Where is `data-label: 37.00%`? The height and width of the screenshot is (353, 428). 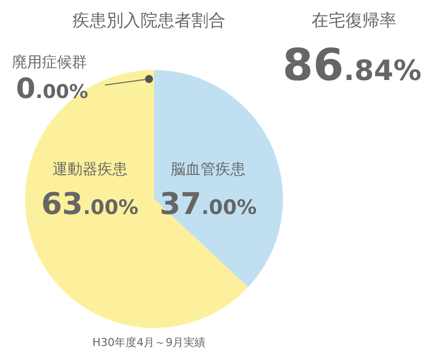
data-label: 37.00% is located at coordinates (208, 204).